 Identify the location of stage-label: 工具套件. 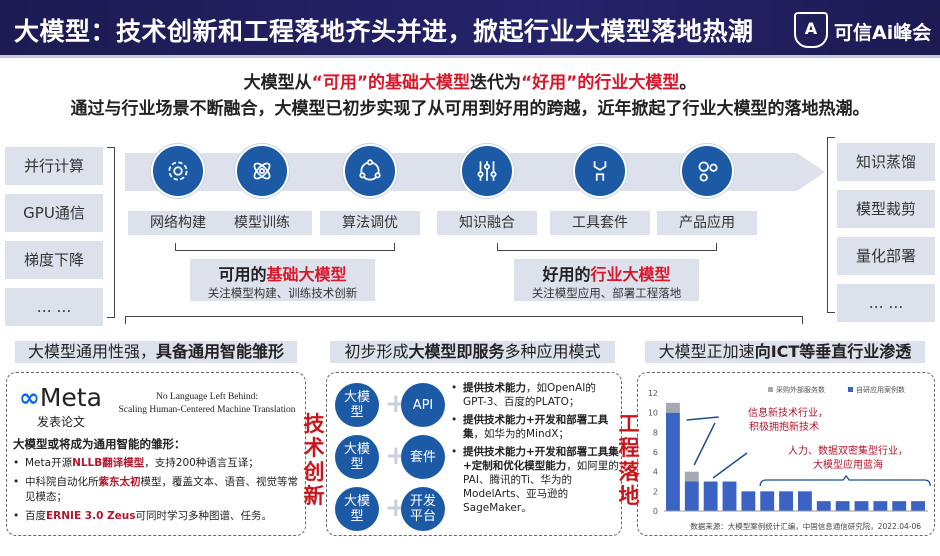
(600, 223).